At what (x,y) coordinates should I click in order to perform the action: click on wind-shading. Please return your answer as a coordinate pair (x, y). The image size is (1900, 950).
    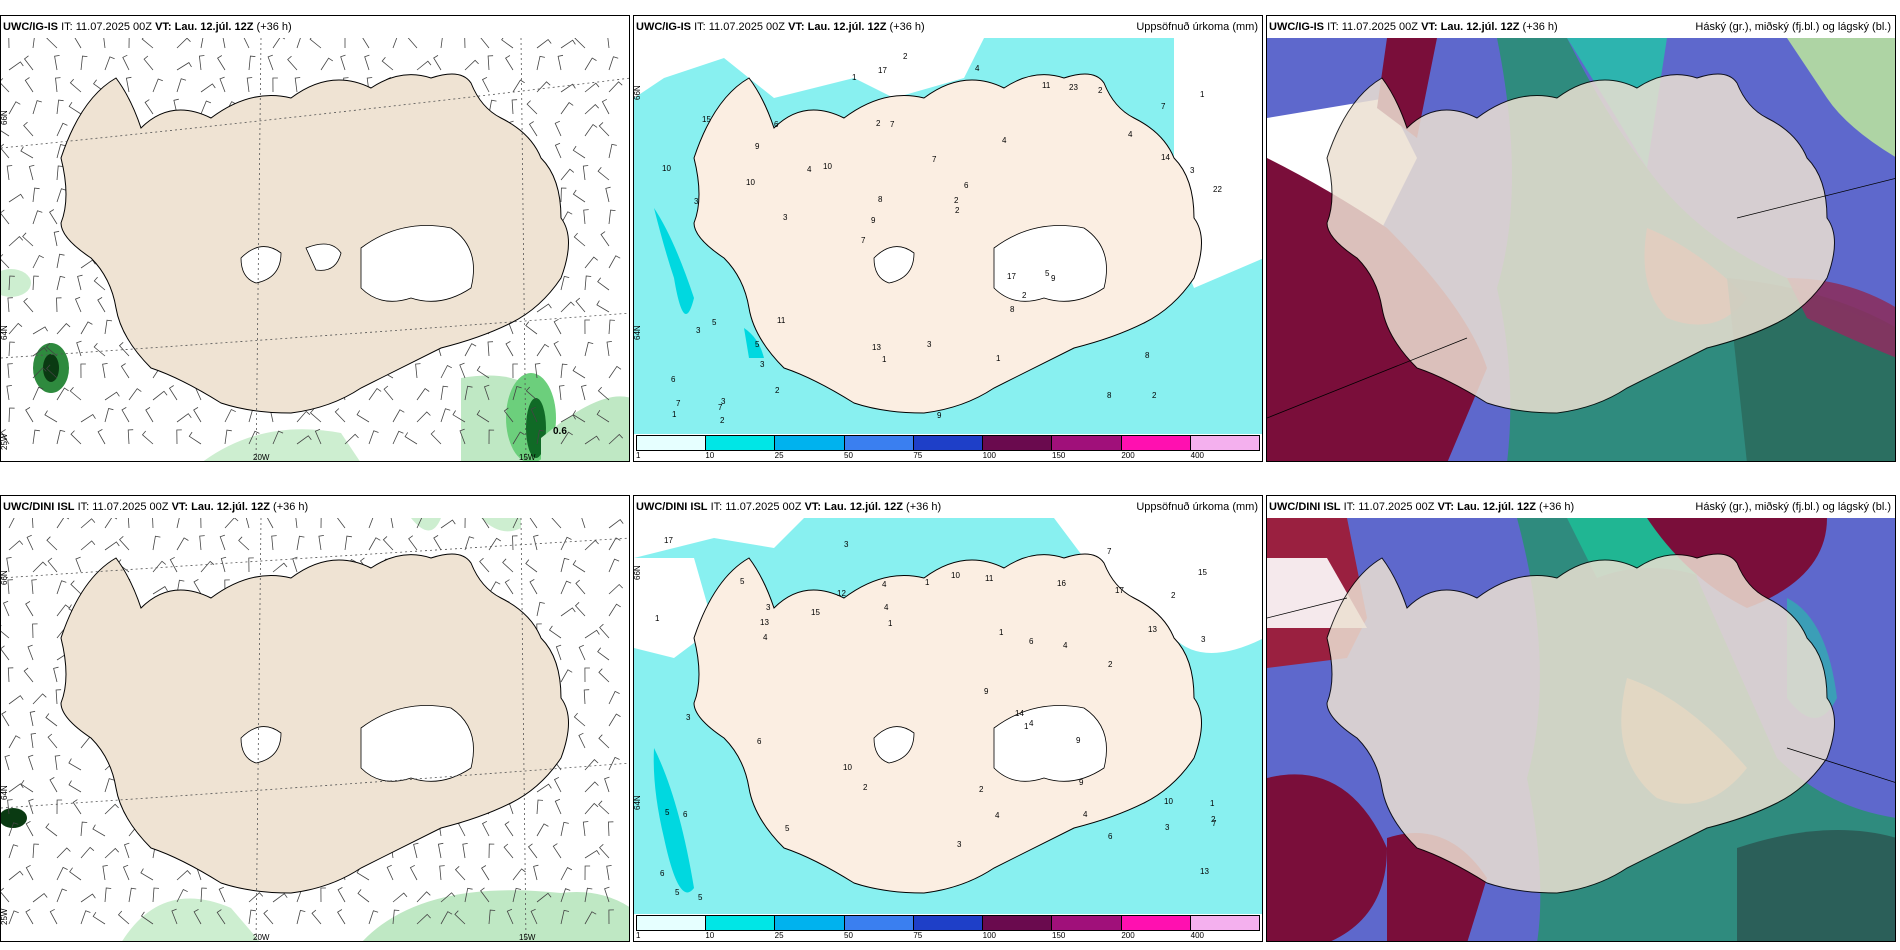
    Looking at the image, I should click on (315, 729).